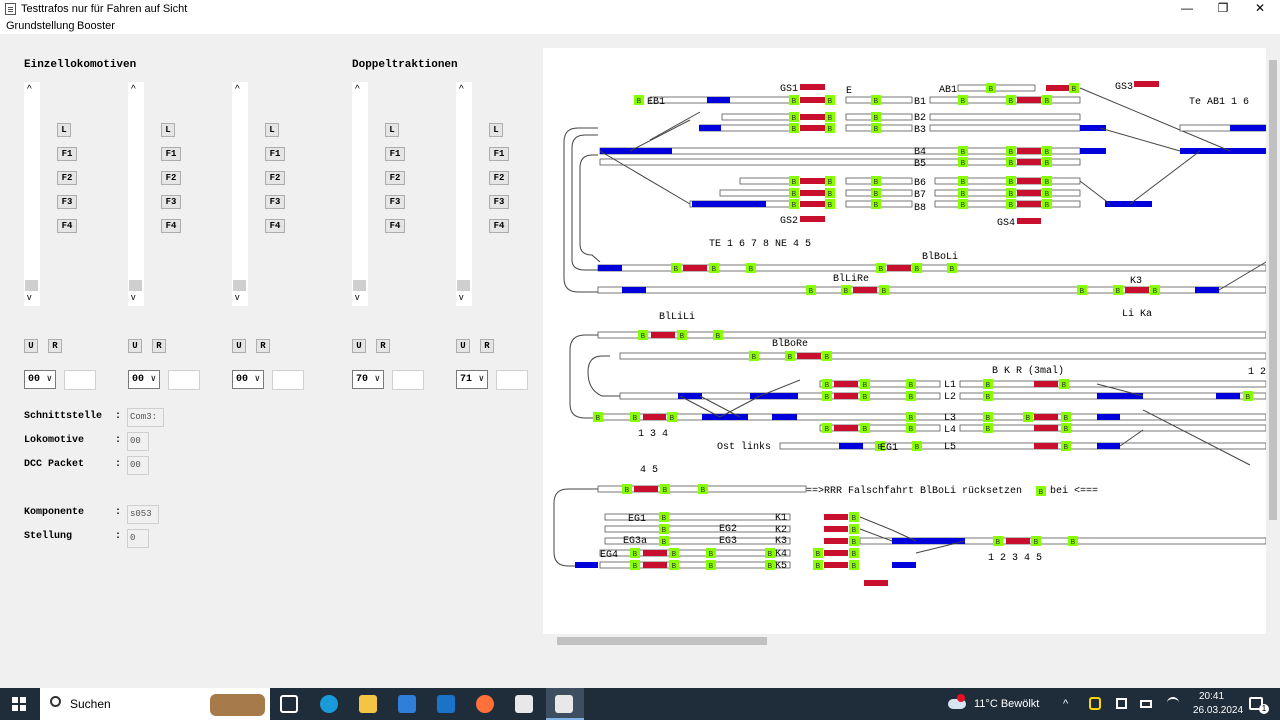 The width and height of the screenshot is (1280, 720). Describe the element at coordinates (368, 379) in the screenshot. I see `speed-select: 70 ∨` at that location.